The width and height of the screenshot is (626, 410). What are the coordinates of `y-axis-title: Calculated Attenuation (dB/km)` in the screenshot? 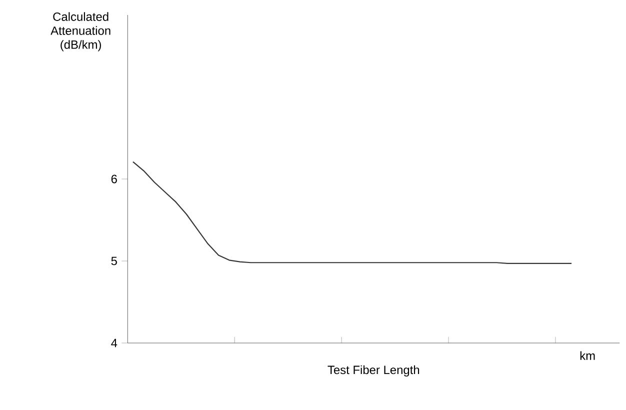 It's located at (80, 32).